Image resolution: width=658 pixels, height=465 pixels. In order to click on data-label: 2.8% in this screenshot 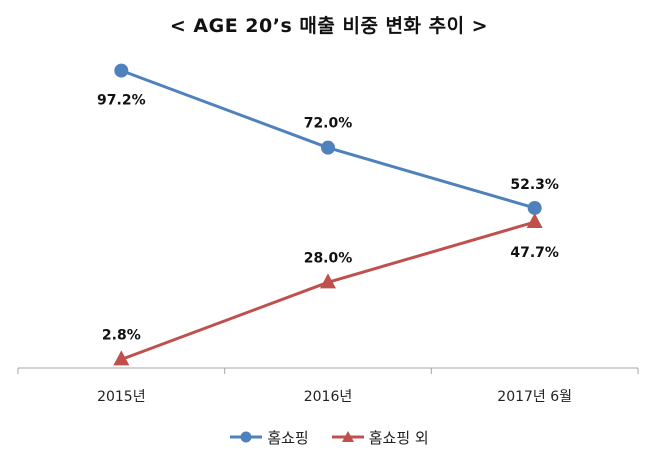, I will do `click(121, 335)`.